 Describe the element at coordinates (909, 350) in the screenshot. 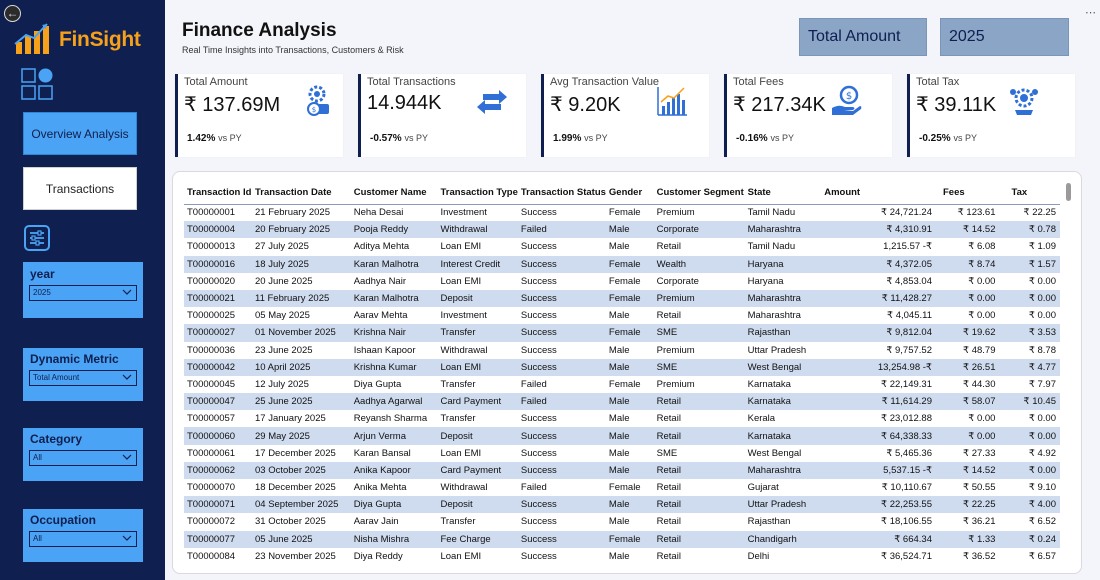

I see `table-cell: ₹ 9,757.52` at that location.